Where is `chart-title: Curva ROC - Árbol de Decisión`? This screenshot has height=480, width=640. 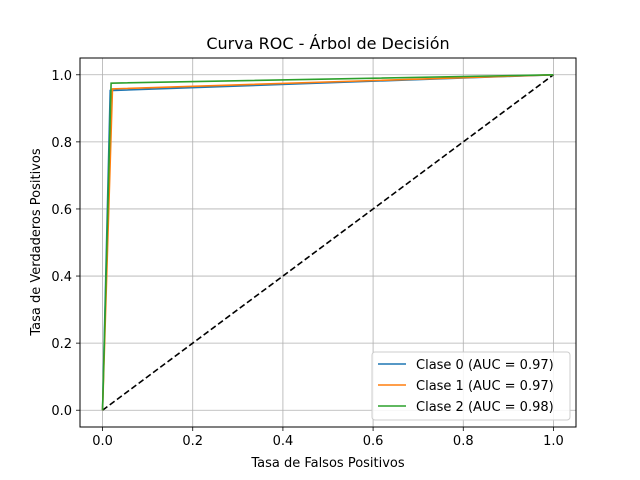 chart-title: Curva ROC - Árbol de Decisión is located at coordinates (327, 43).